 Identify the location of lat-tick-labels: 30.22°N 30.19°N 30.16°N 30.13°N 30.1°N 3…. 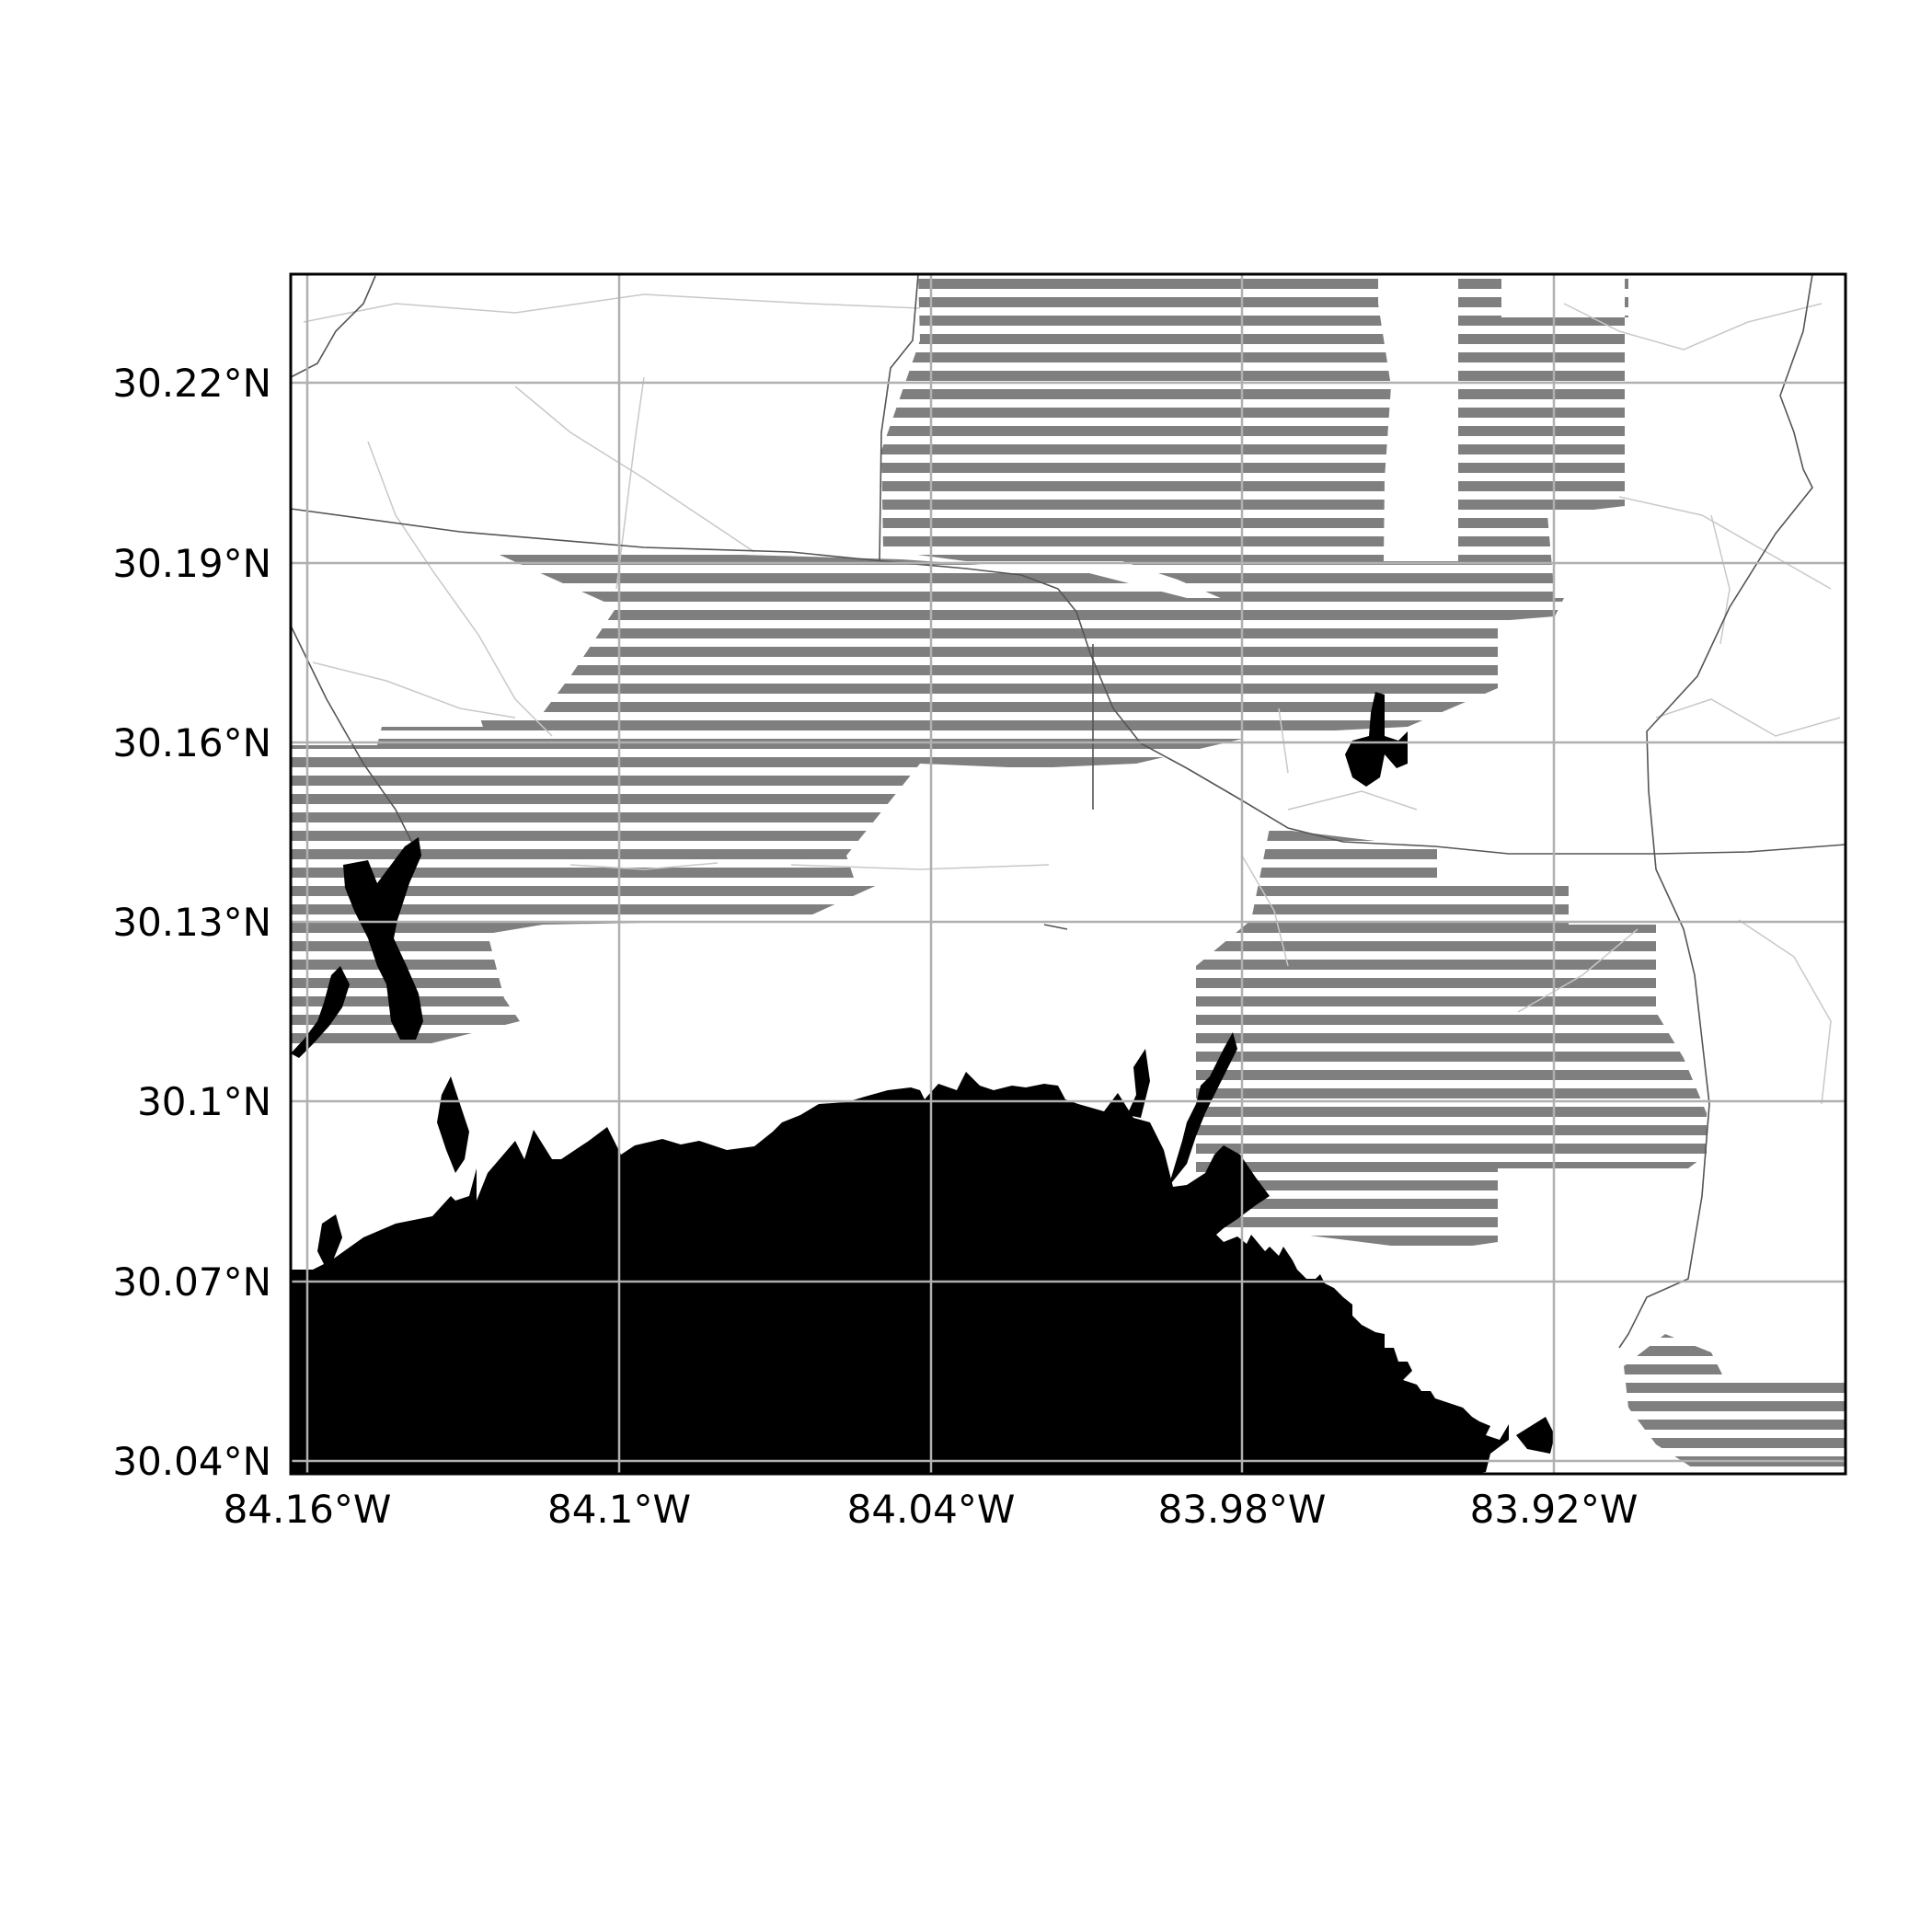
(191, 922).